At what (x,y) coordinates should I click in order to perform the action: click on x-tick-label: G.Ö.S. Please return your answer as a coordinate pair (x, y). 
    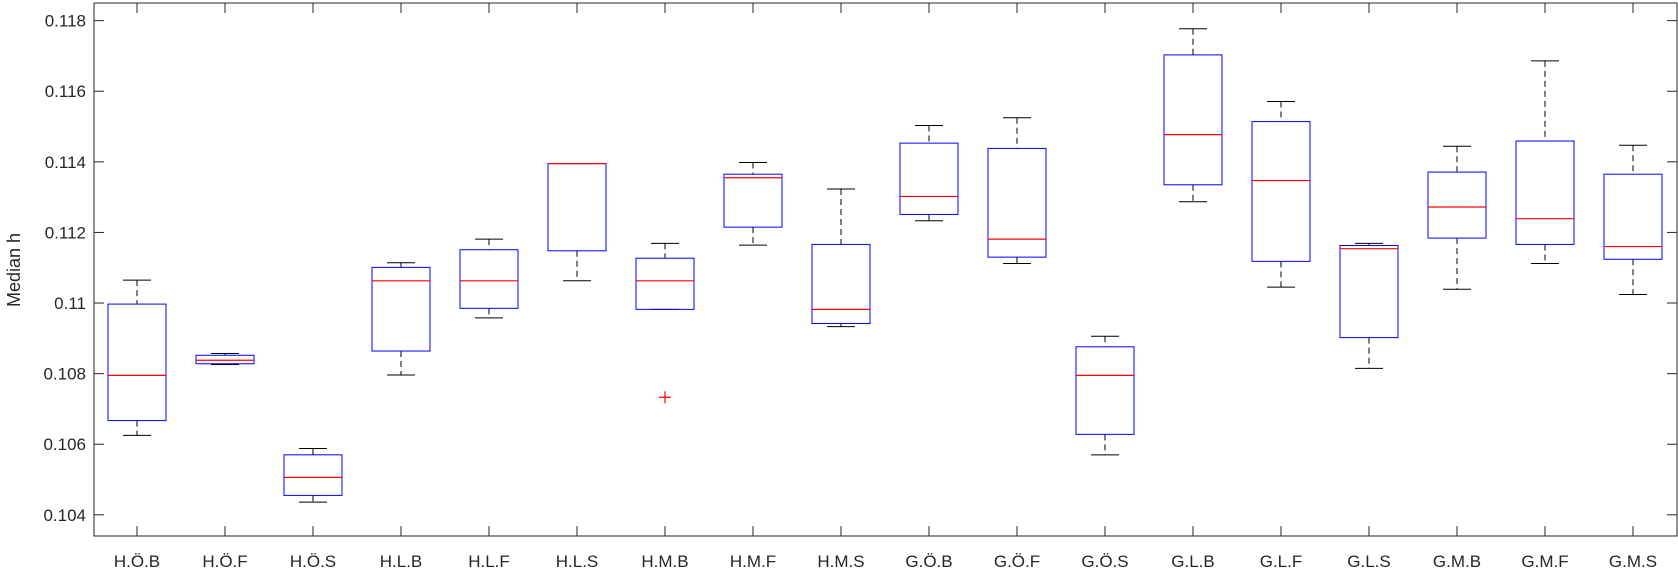
    Looking at the image, I should click on (1104, 561).